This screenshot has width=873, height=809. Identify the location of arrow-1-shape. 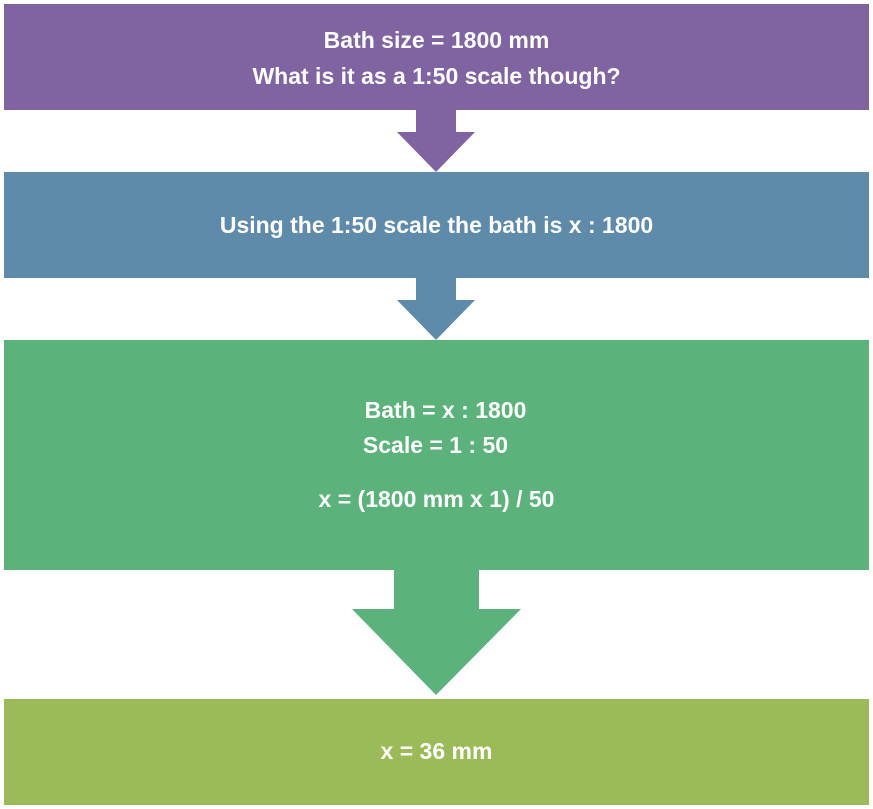
(436, 141).